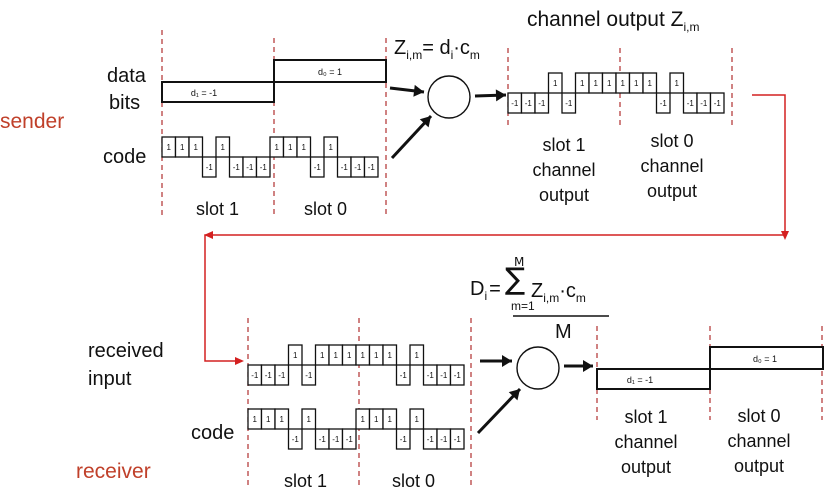  Describe the element at coordinates (636, 83) in the screenshot. I see `channel-output-slot0-chip-label-1: 1` at that location.